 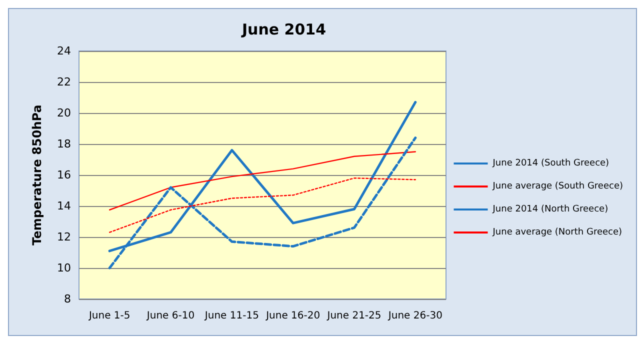 What do you see at coordinates (170, 316) in the screenshot?
I see `x-tick-label: June 6-10` at bounding box center [170, 316].